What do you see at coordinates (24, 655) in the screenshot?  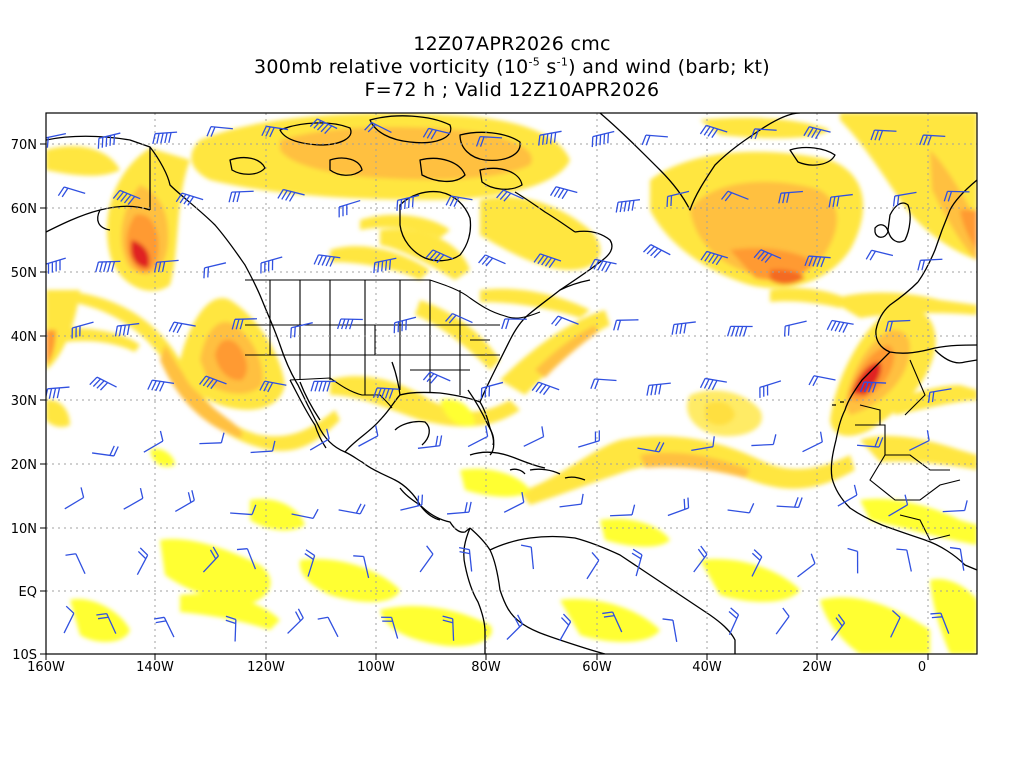 I see `lat-label: 10S` at bounding box center [24, 655].